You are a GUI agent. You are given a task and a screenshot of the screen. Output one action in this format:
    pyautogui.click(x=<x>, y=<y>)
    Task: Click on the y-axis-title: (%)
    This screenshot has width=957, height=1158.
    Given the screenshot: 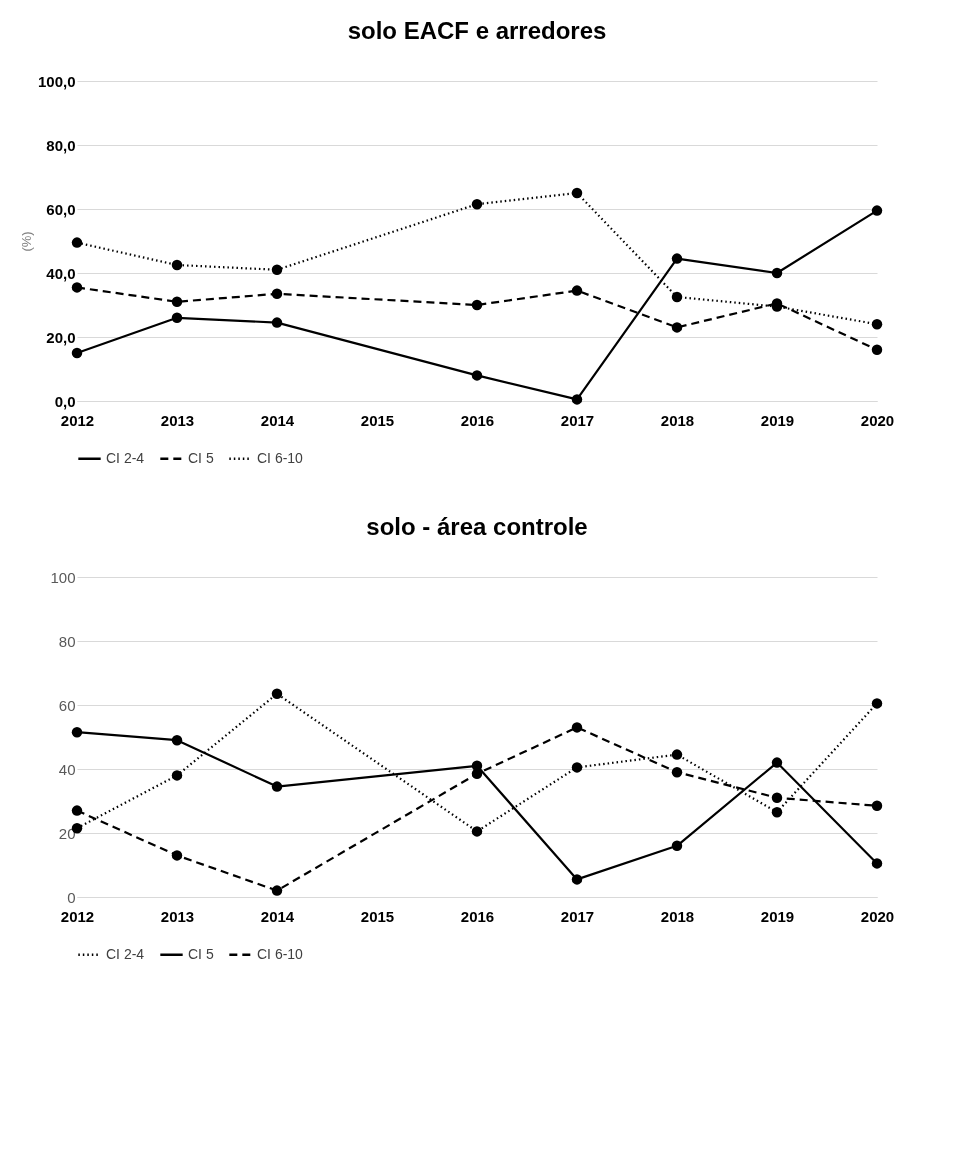 What is the action you would take?
    pyautogui.click(x=26, y=241)
    